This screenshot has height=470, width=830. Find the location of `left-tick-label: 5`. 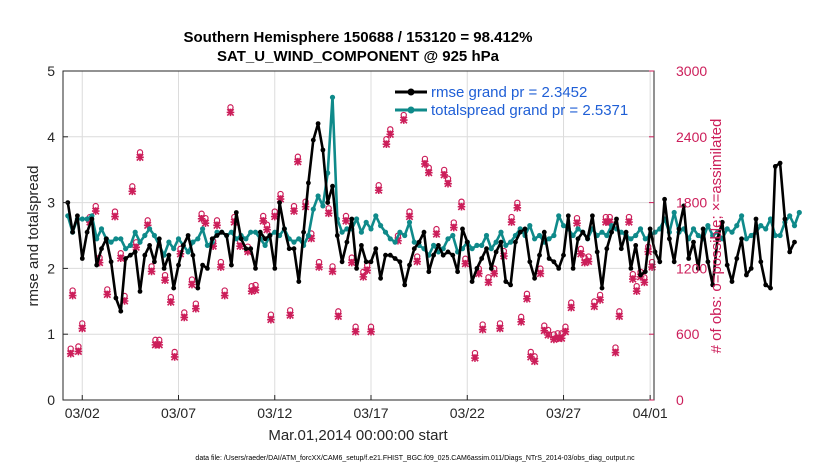

left-tick-label: 5 is located at coordinates (51, 71).